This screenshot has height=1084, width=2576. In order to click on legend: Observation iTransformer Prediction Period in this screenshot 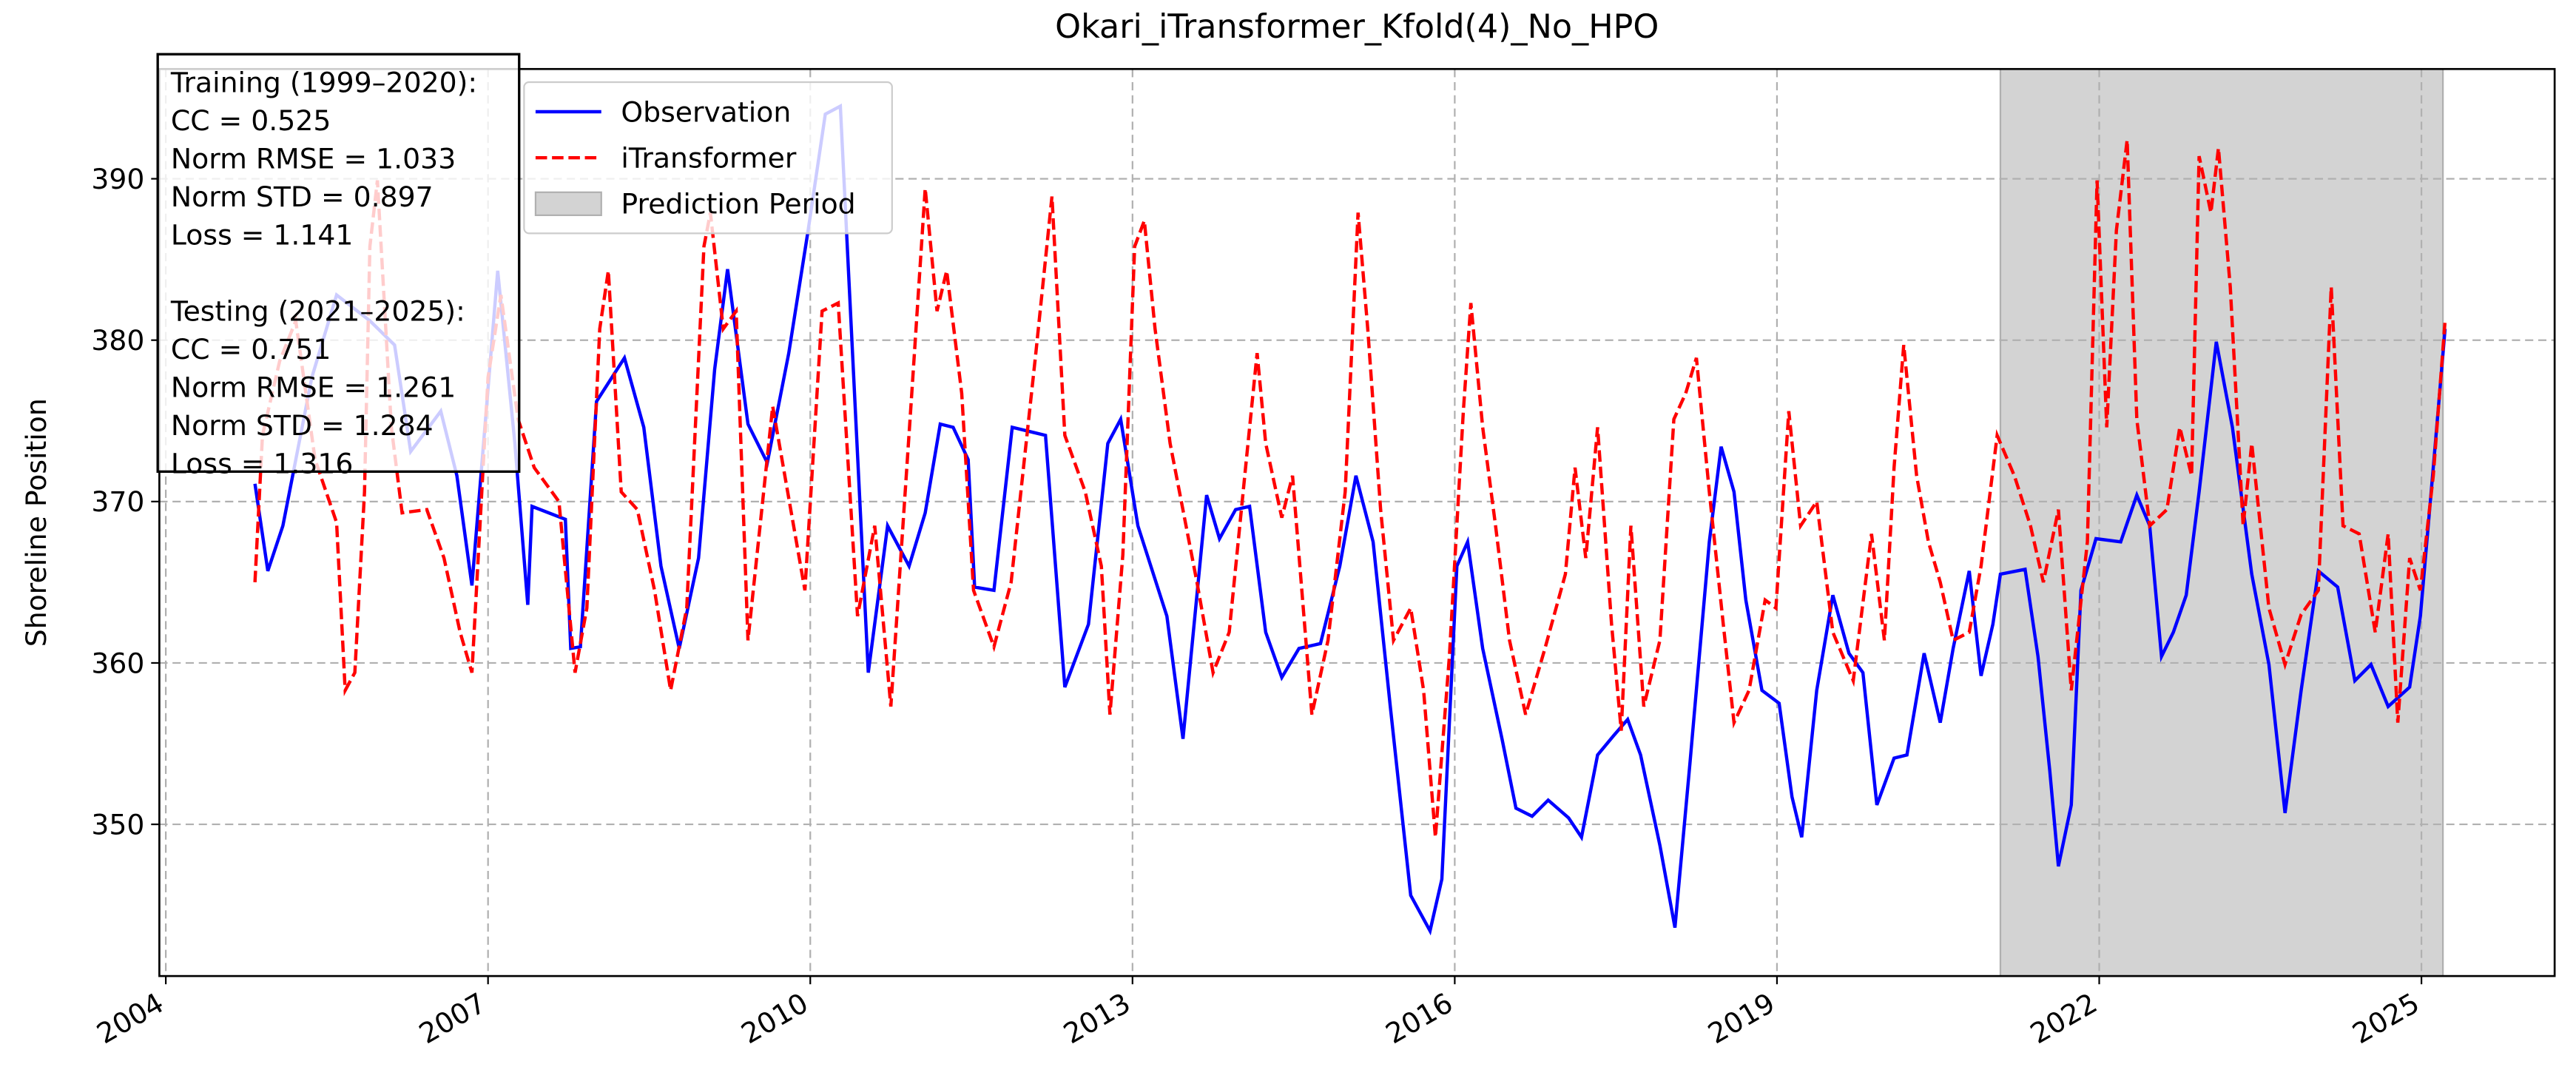, I will do `click(708, 158)`.